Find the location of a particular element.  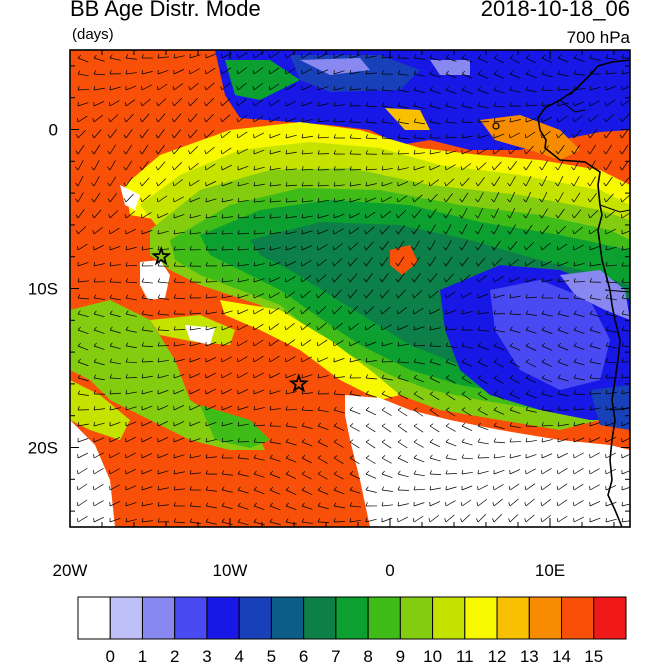

field-white-small is located at coordinates (200, 335).